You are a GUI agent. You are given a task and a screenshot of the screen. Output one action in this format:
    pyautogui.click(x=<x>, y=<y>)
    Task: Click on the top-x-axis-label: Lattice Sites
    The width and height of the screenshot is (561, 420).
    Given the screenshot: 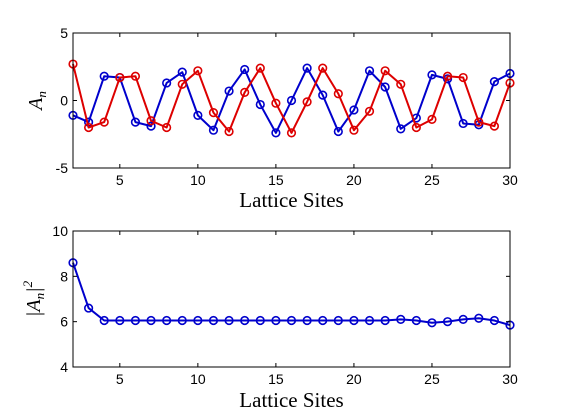 What is the action you would take?
    pyautogui.click(x=291, y=200)
    